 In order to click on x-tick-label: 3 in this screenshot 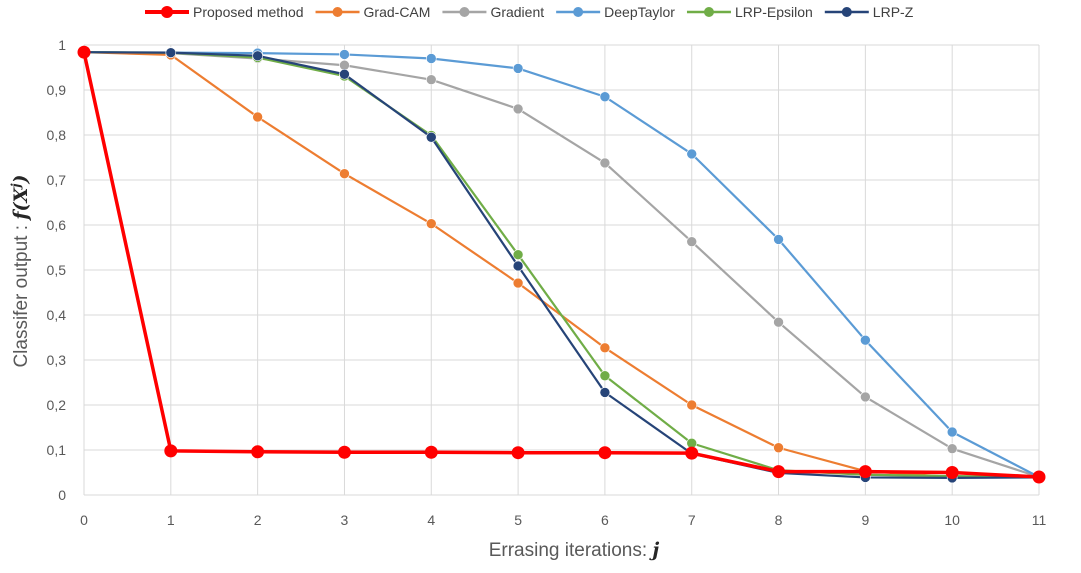, I will do `click(345, 520)`.